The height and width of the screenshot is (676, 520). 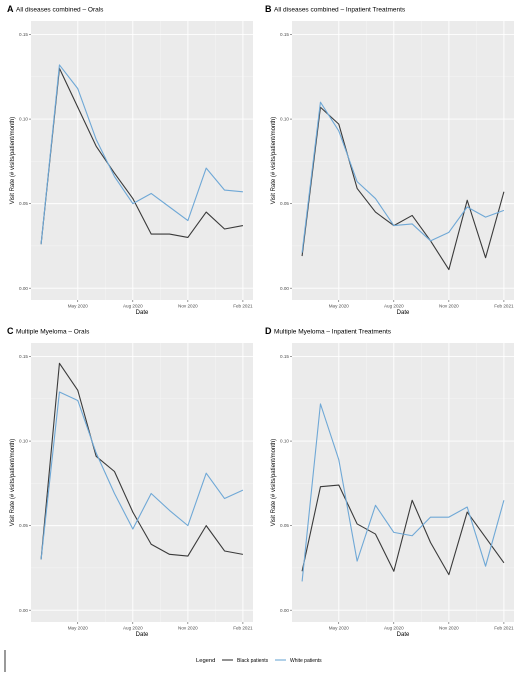 I want to click on panel-letter: C, so click(x=10, y=331).